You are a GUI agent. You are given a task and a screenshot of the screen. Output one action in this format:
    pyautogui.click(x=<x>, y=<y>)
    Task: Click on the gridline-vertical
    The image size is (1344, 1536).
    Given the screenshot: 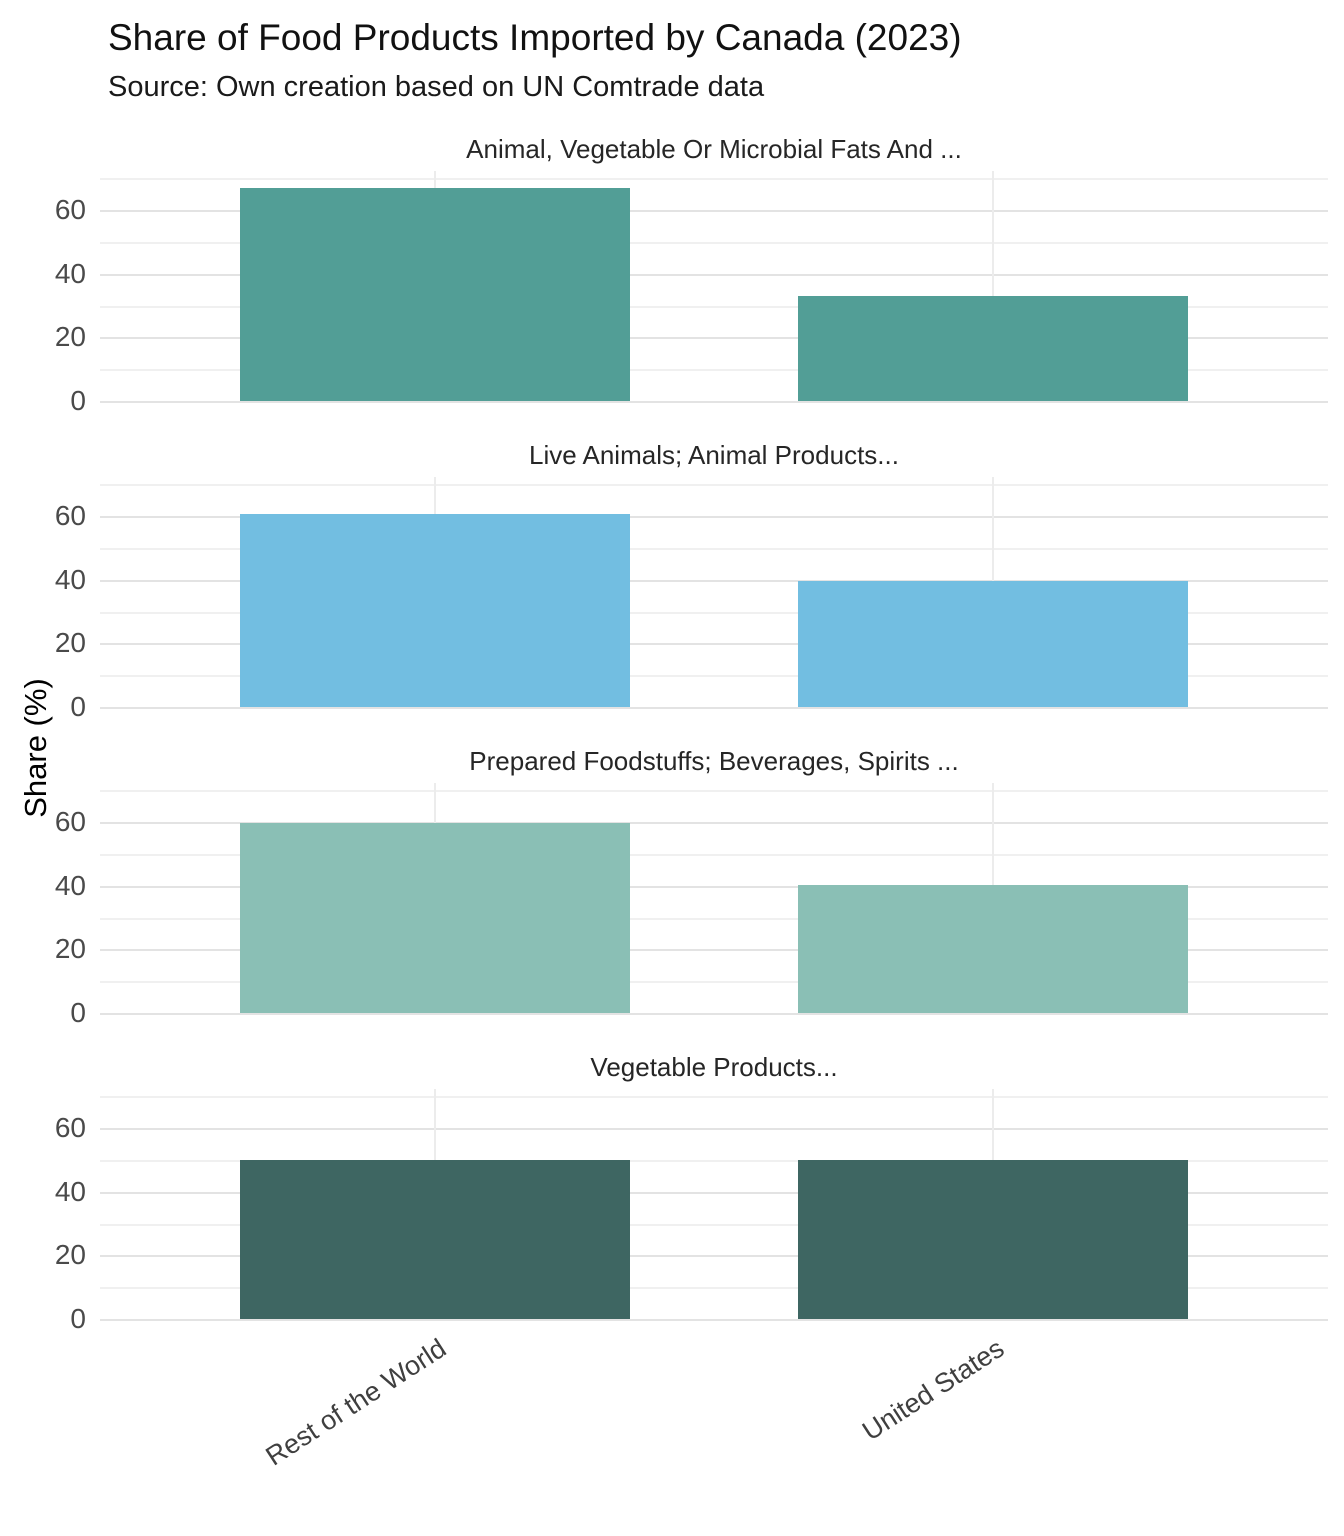 What is the action you would take?
    pyautogui.click(x=993, y=286)
    